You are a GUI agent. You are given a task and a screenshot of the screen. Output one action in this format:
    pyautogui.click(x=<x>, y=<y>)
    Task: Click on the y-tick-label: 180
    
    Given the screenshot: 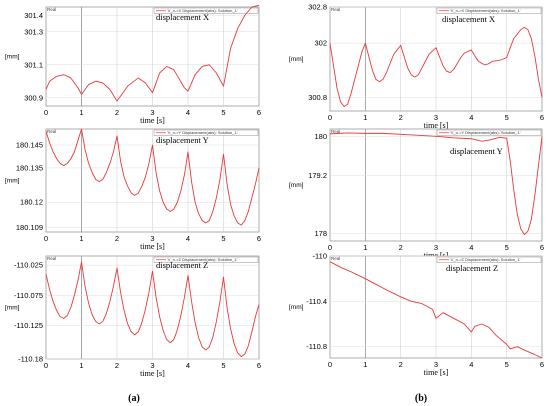 What is the action you would take?
    pyautogui.click(x=320, y=136)
    